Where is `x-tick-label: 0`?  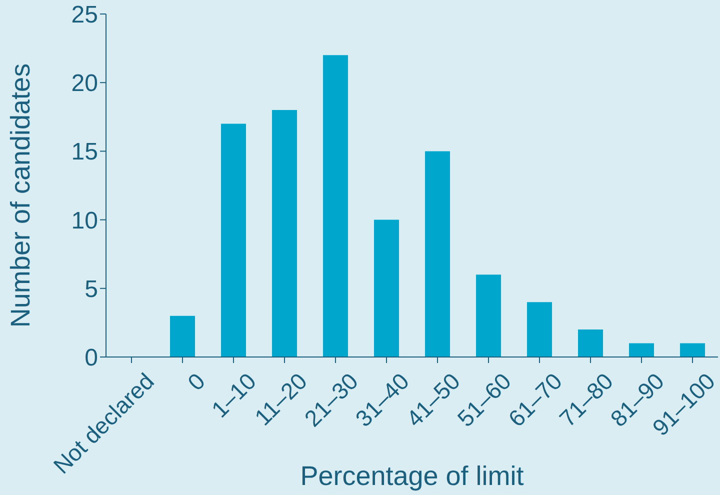
x-tick-label: 0 is located at coordinates (196, 382).